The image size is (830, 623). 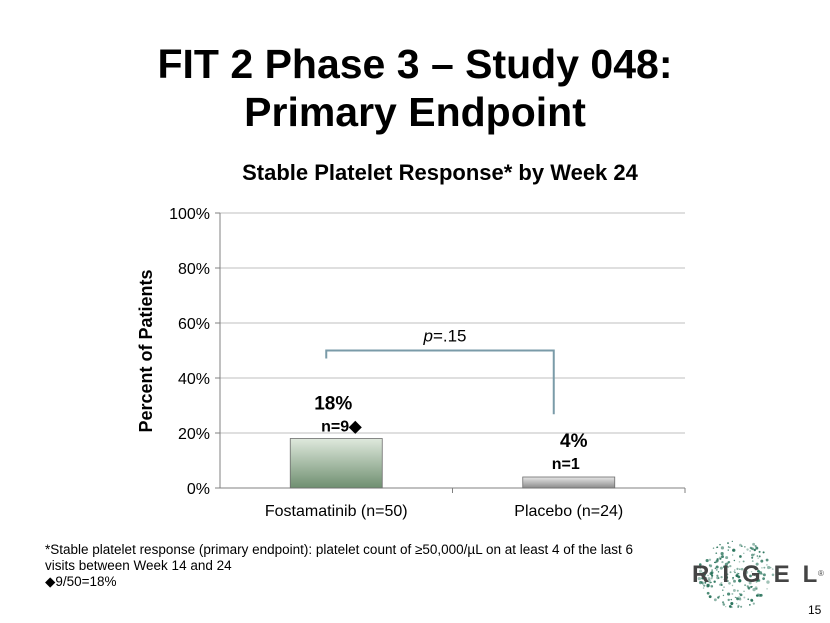 What do you see at coordinates (81, 581) in the screenshot?
I see `footnote-line-3: ◆9/50=18%` at bounding box center [81, 581].